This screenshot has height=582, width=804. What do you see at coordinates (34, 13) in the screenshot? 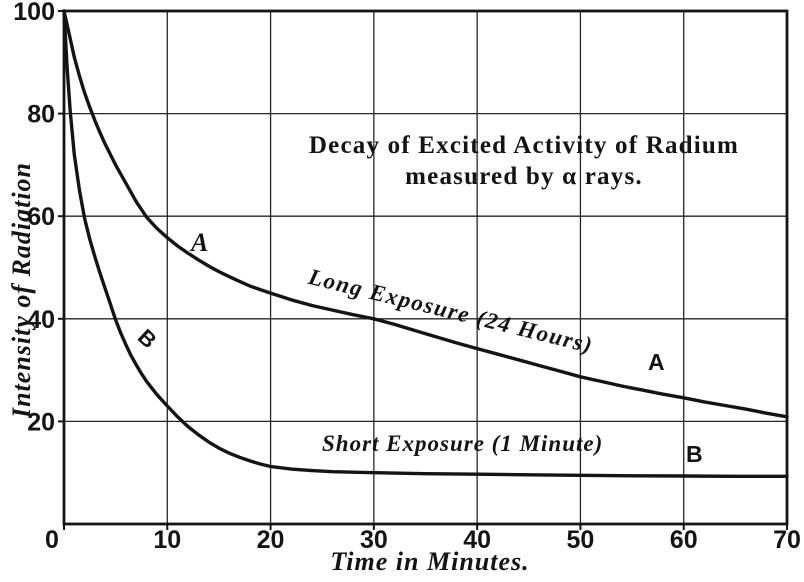
I see `y-tick-label: 100` at bounding box center [34, 13].